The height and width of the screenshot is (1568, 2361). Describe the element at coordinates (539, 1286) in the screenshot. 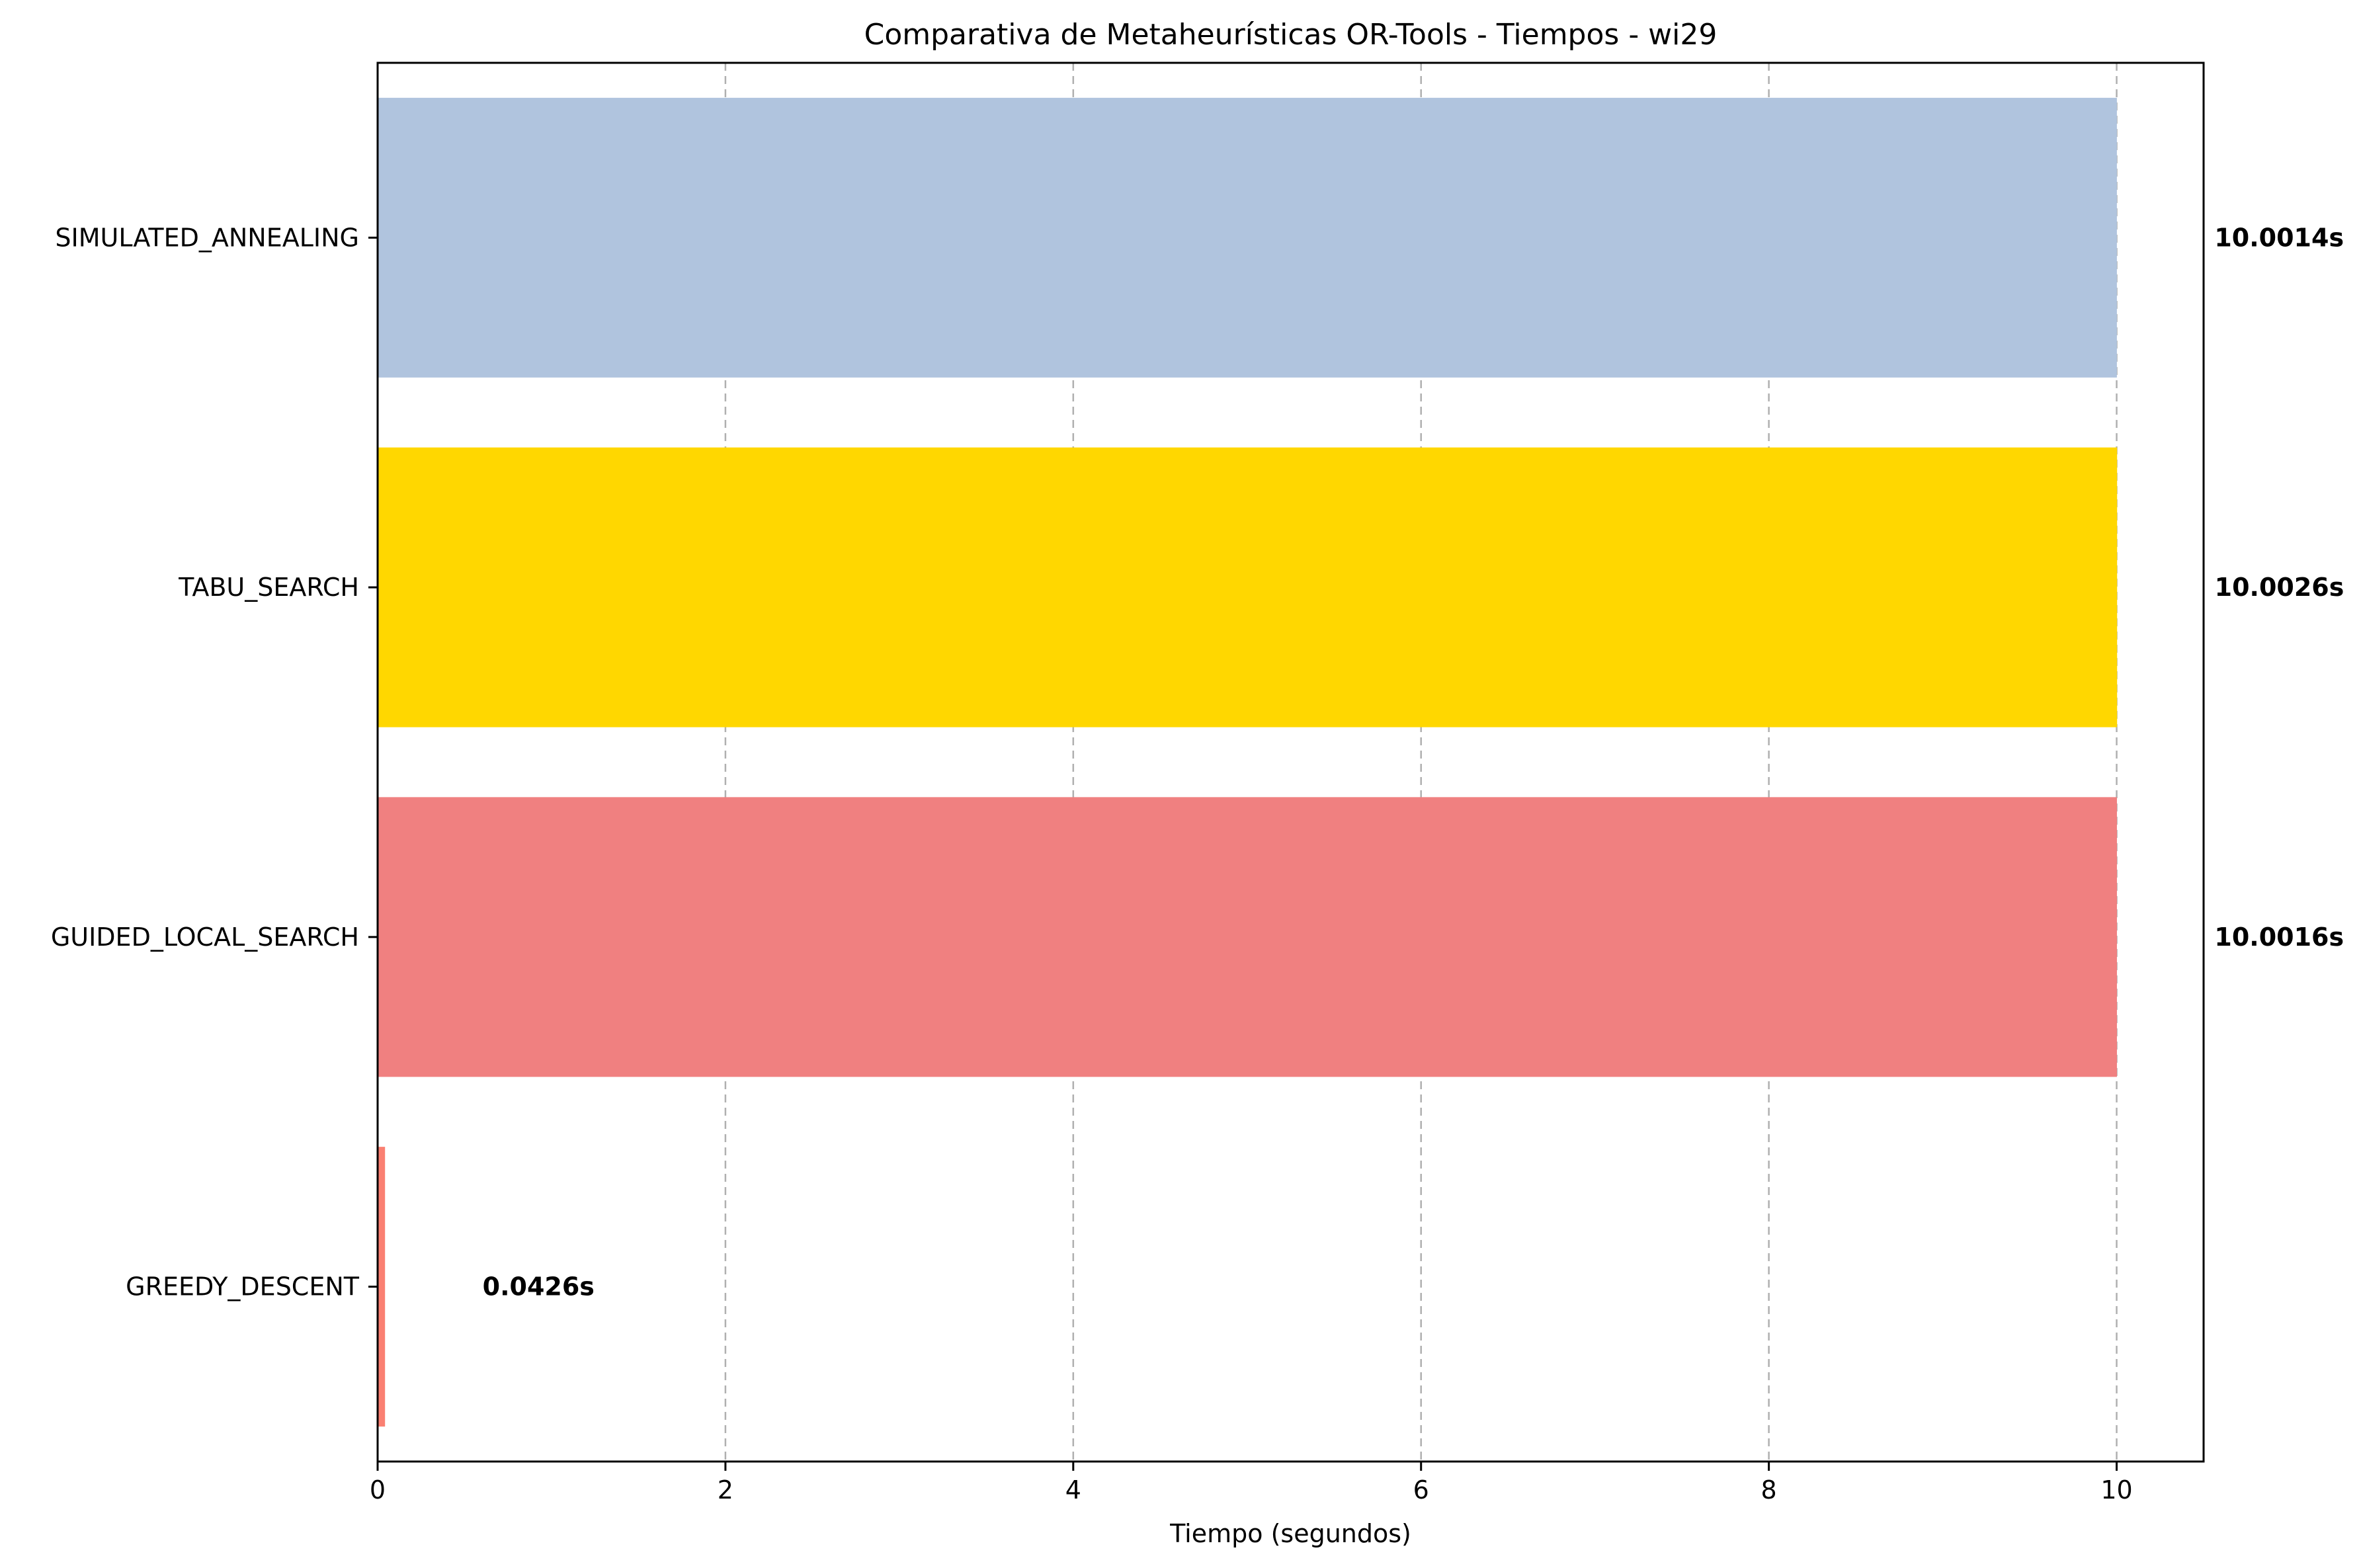

I see `data-label: 0.0426s` at that location.